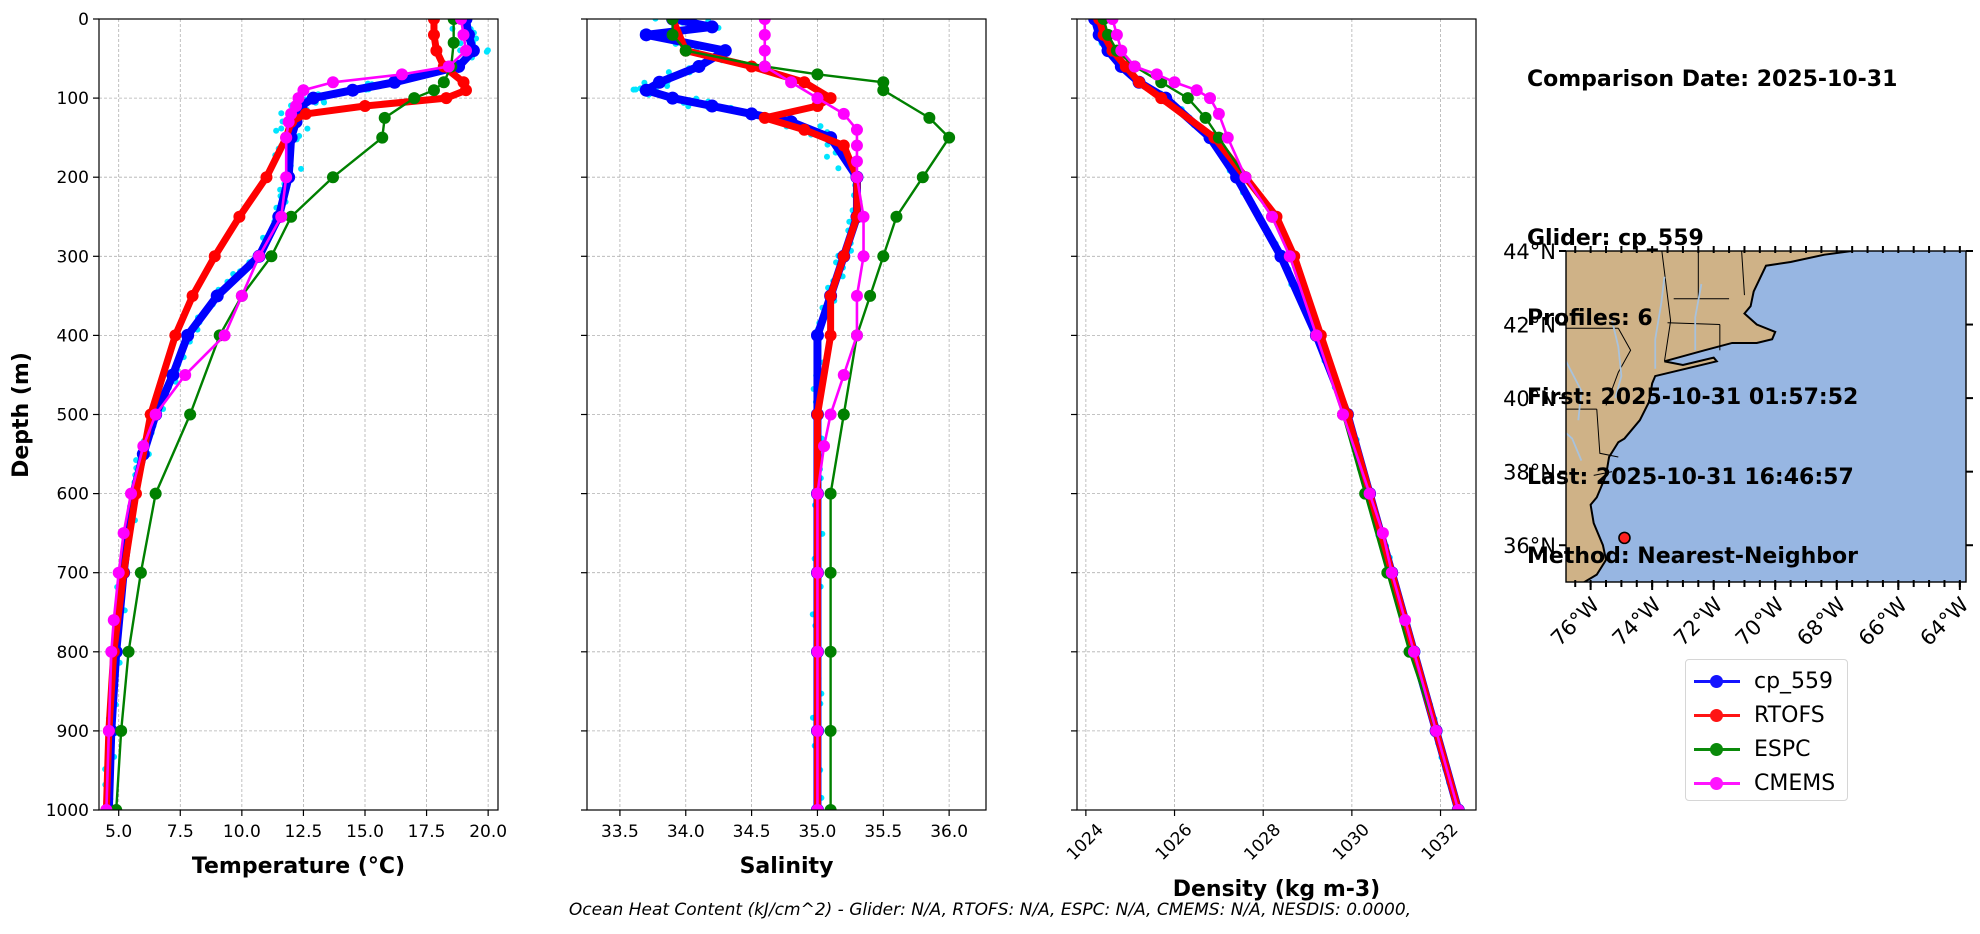 This screenshot has height=934, width=1980. Describe the element at coordinates (1574, 389) in the screenshot. I see `river` at that location.